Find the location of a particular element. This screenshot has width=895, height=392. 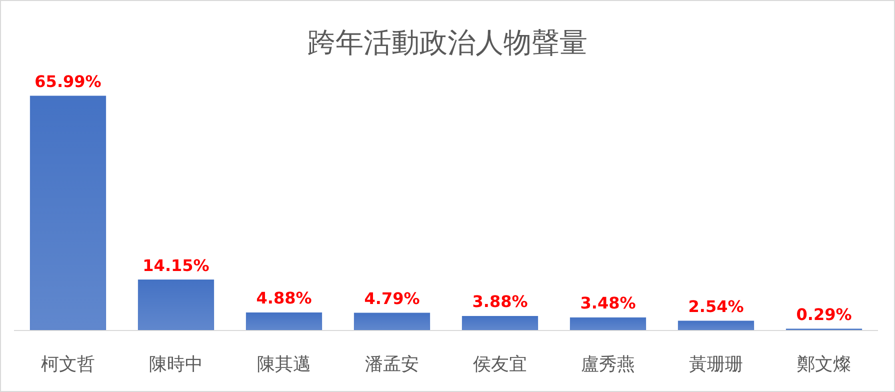

data-label: 3.88% is located at coordinates (500, 302).